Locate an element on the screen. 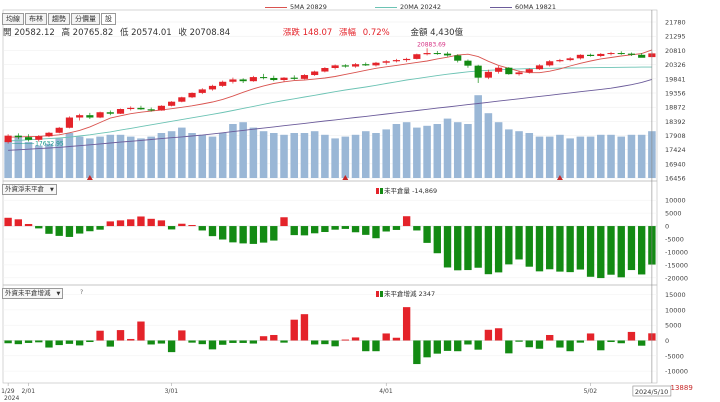 The height and width of the screenshot is (402, 720). pct-value: 0.72% is located at coordinates (376, 33).